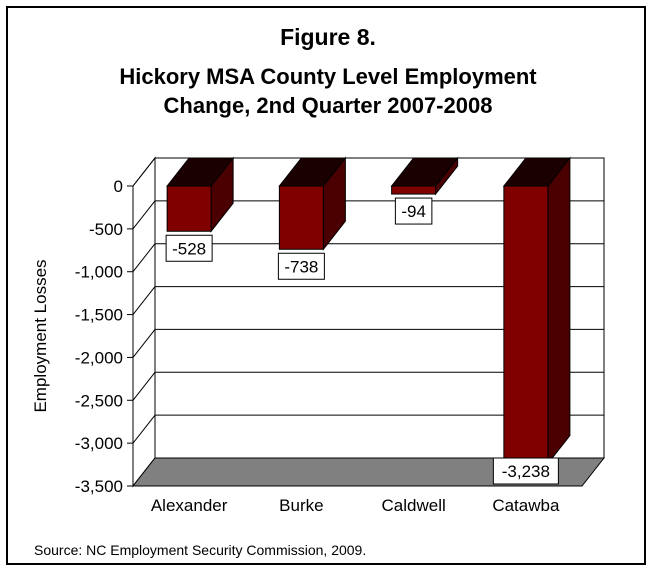 Image resolution: width=656 pixels, height=575 pixels. Describe the element at coordinates (144, 322) in the screenshot. I see `side-wall` at that location.